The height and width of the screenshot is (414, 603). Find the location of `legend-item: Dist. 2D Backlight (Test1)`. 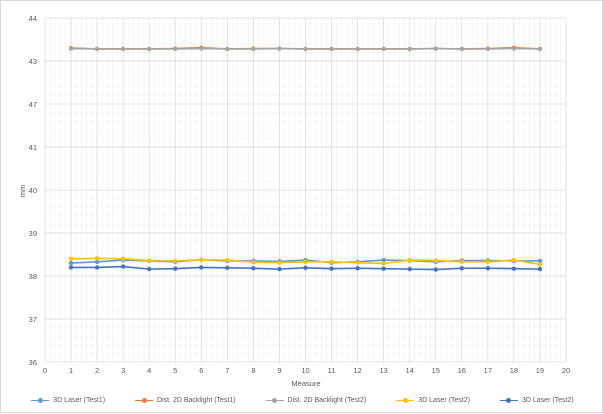

legend-item: Dist. 2D Backlight (Test1) is located at coordinates (185, 400).